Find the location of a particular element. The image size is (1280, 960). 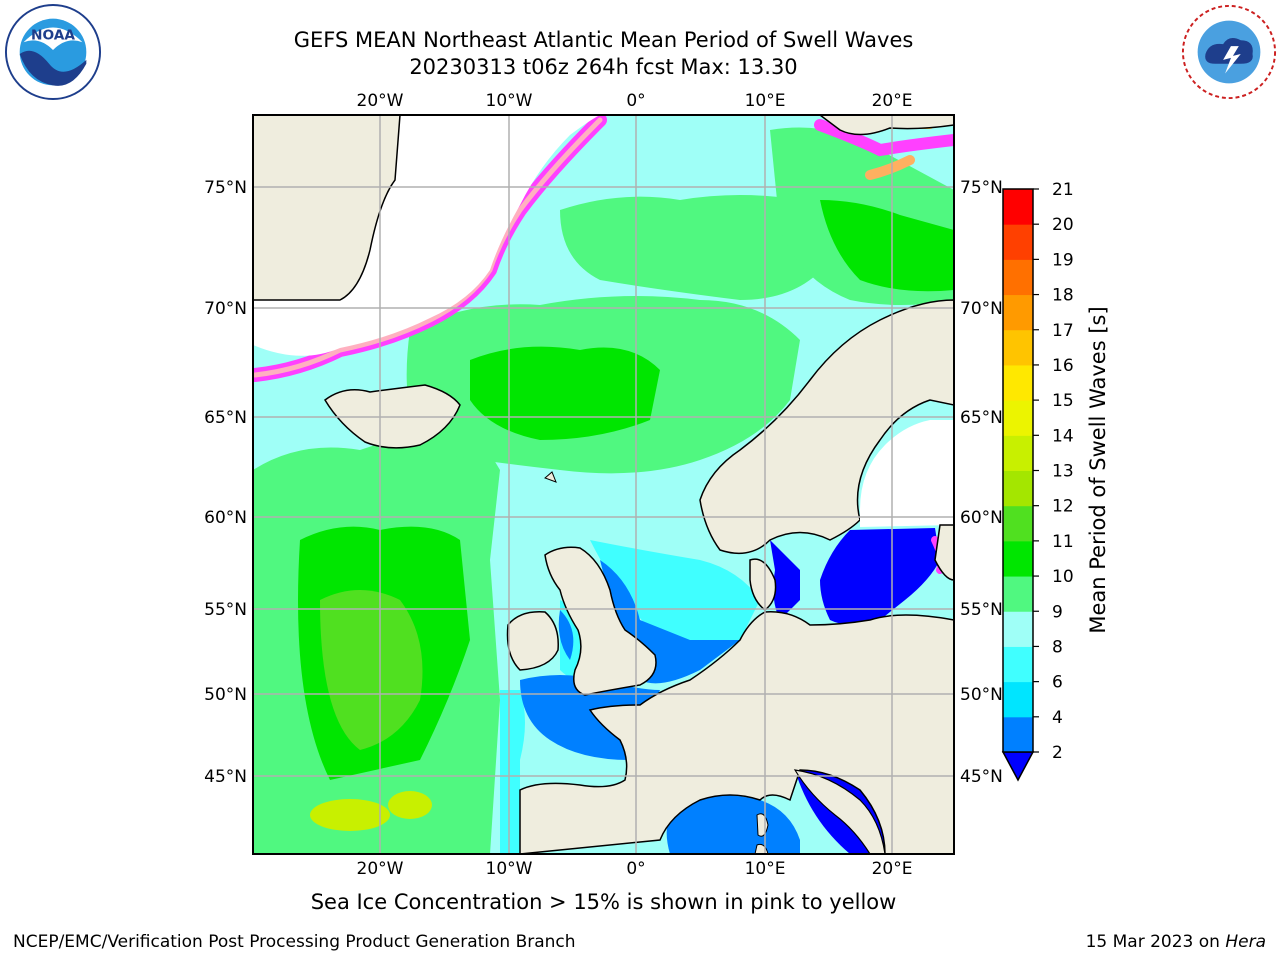

baltic-gulf-ice is located at coordinates (907, 473).